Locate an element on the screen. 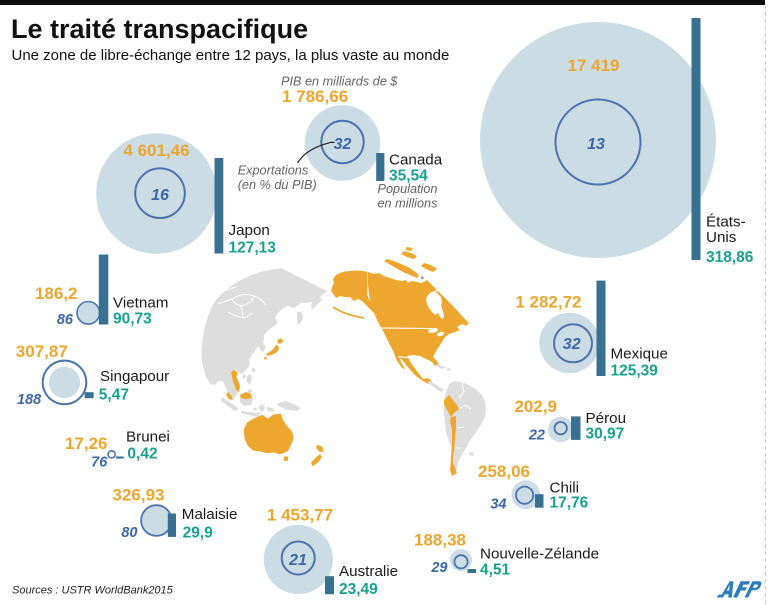  svg-text: Sources : USTR WorldBank2015 is located at coordinates (93, 591).